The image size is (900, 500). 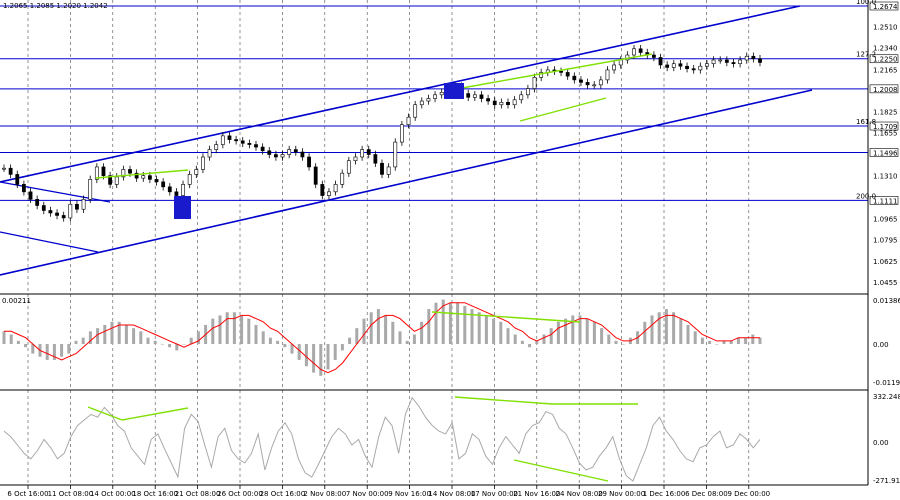 What do you see at coordinates (579, 494) in the screenshot?
I see `x-tick-label: 24 Nov 08:00` at bounding box center [579, 494].